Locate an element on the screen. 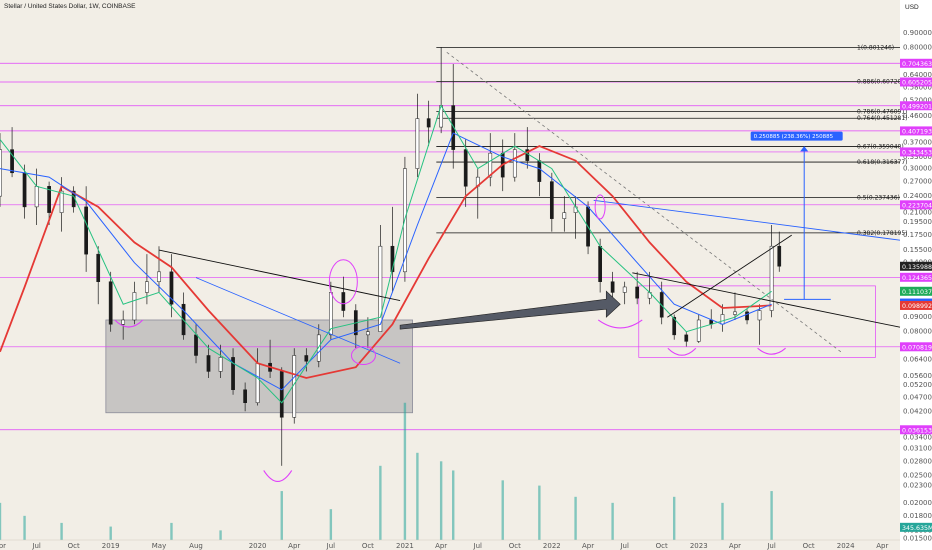  time-axis-tick: 2024 is located at coordinates (846, 546).